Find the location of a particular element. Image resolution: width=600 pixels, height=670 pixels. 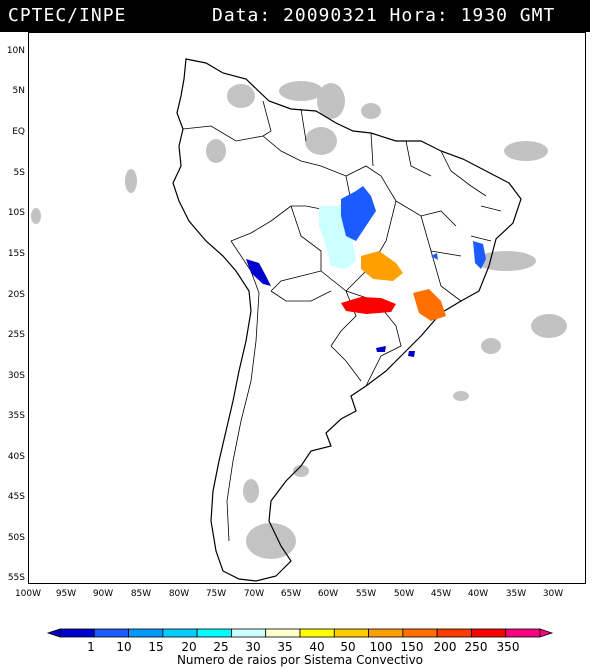

colorbar is located at coordinates (300, 633).